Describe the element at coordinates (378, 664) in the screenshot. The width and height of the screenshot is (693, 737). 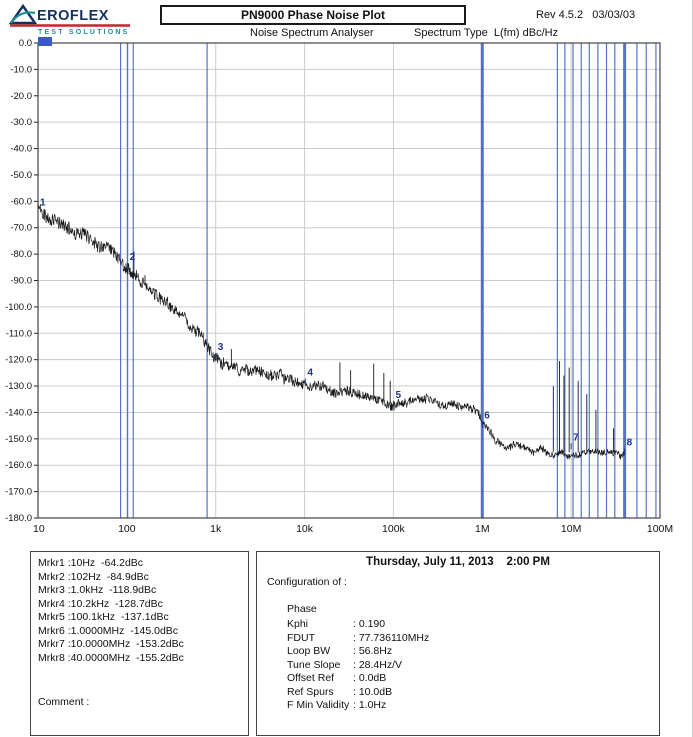
I see `config-value: : 28.4Hz/V` at that location.